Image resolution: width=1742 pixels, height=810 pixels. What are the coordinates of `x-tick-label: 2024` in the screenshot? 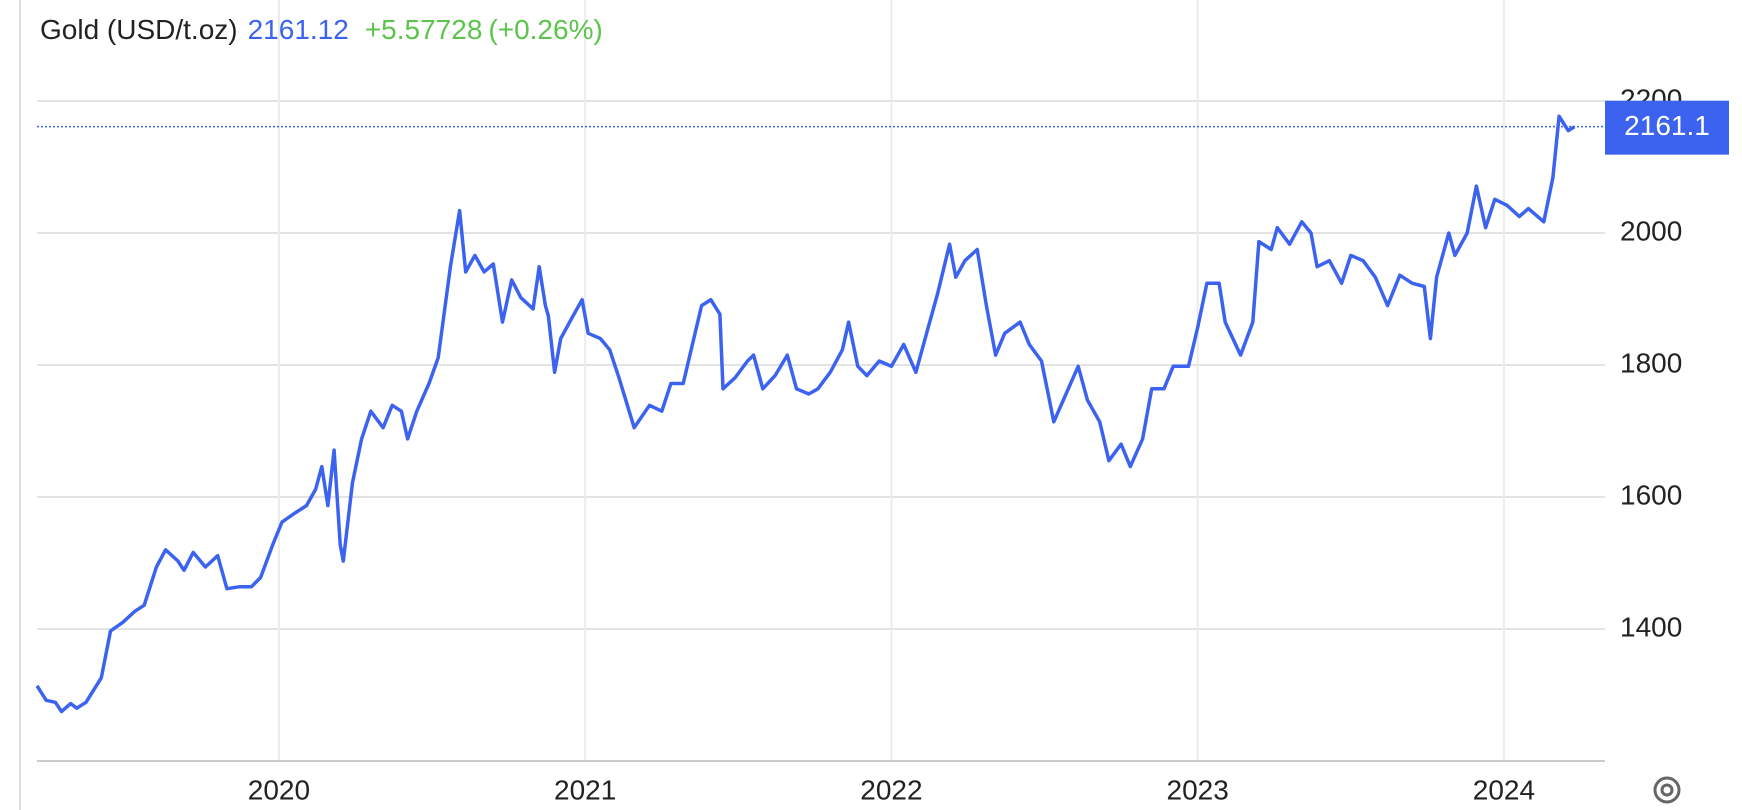 It's located at (1504, 789).